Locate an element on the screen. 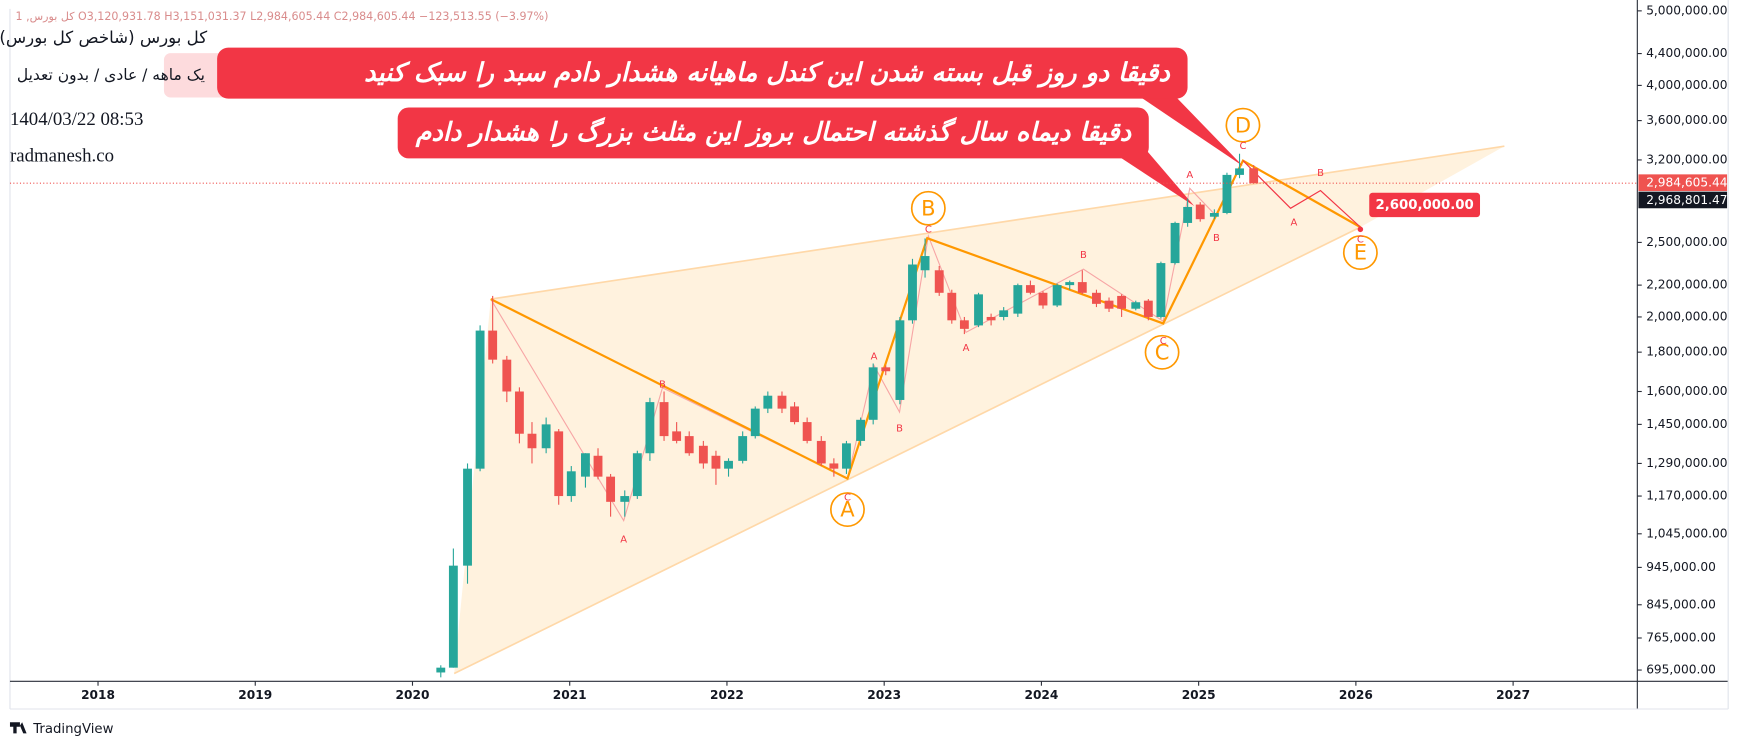 The width and height of the screenshot is (1737, 745). triangle-upper is located at coordinates (997, 222).